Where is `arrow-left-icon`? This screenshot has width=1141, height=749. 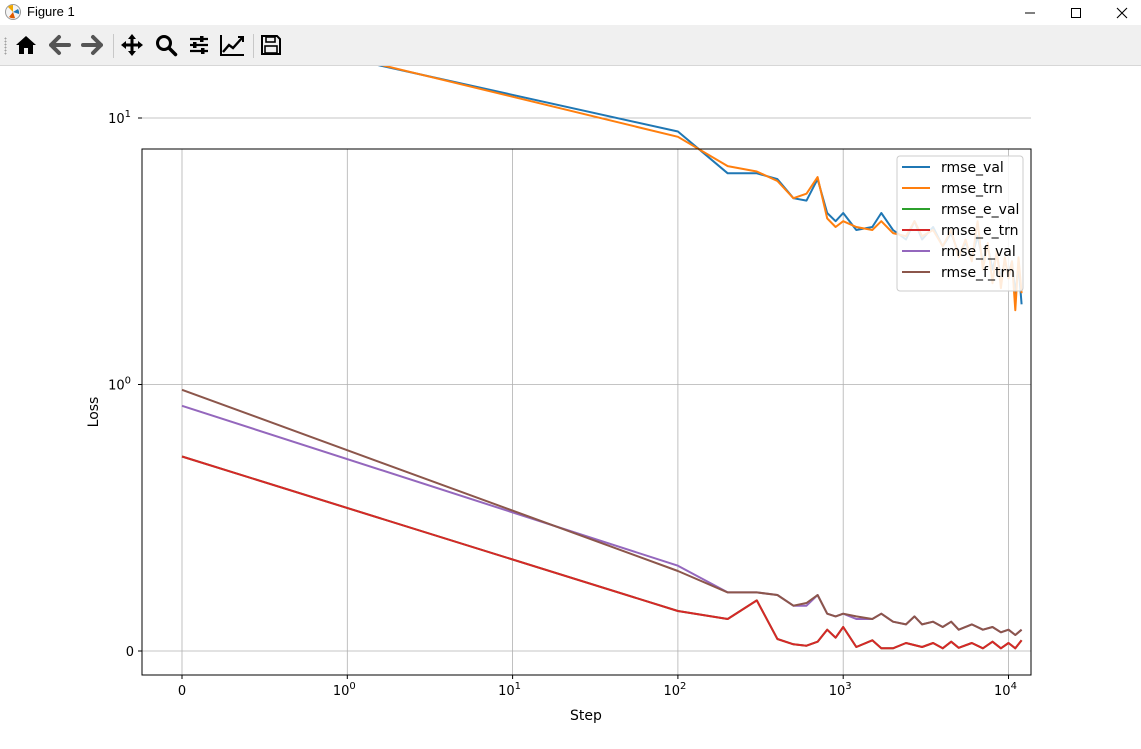
arrow-left-icon is located at coordinates (60, 45).